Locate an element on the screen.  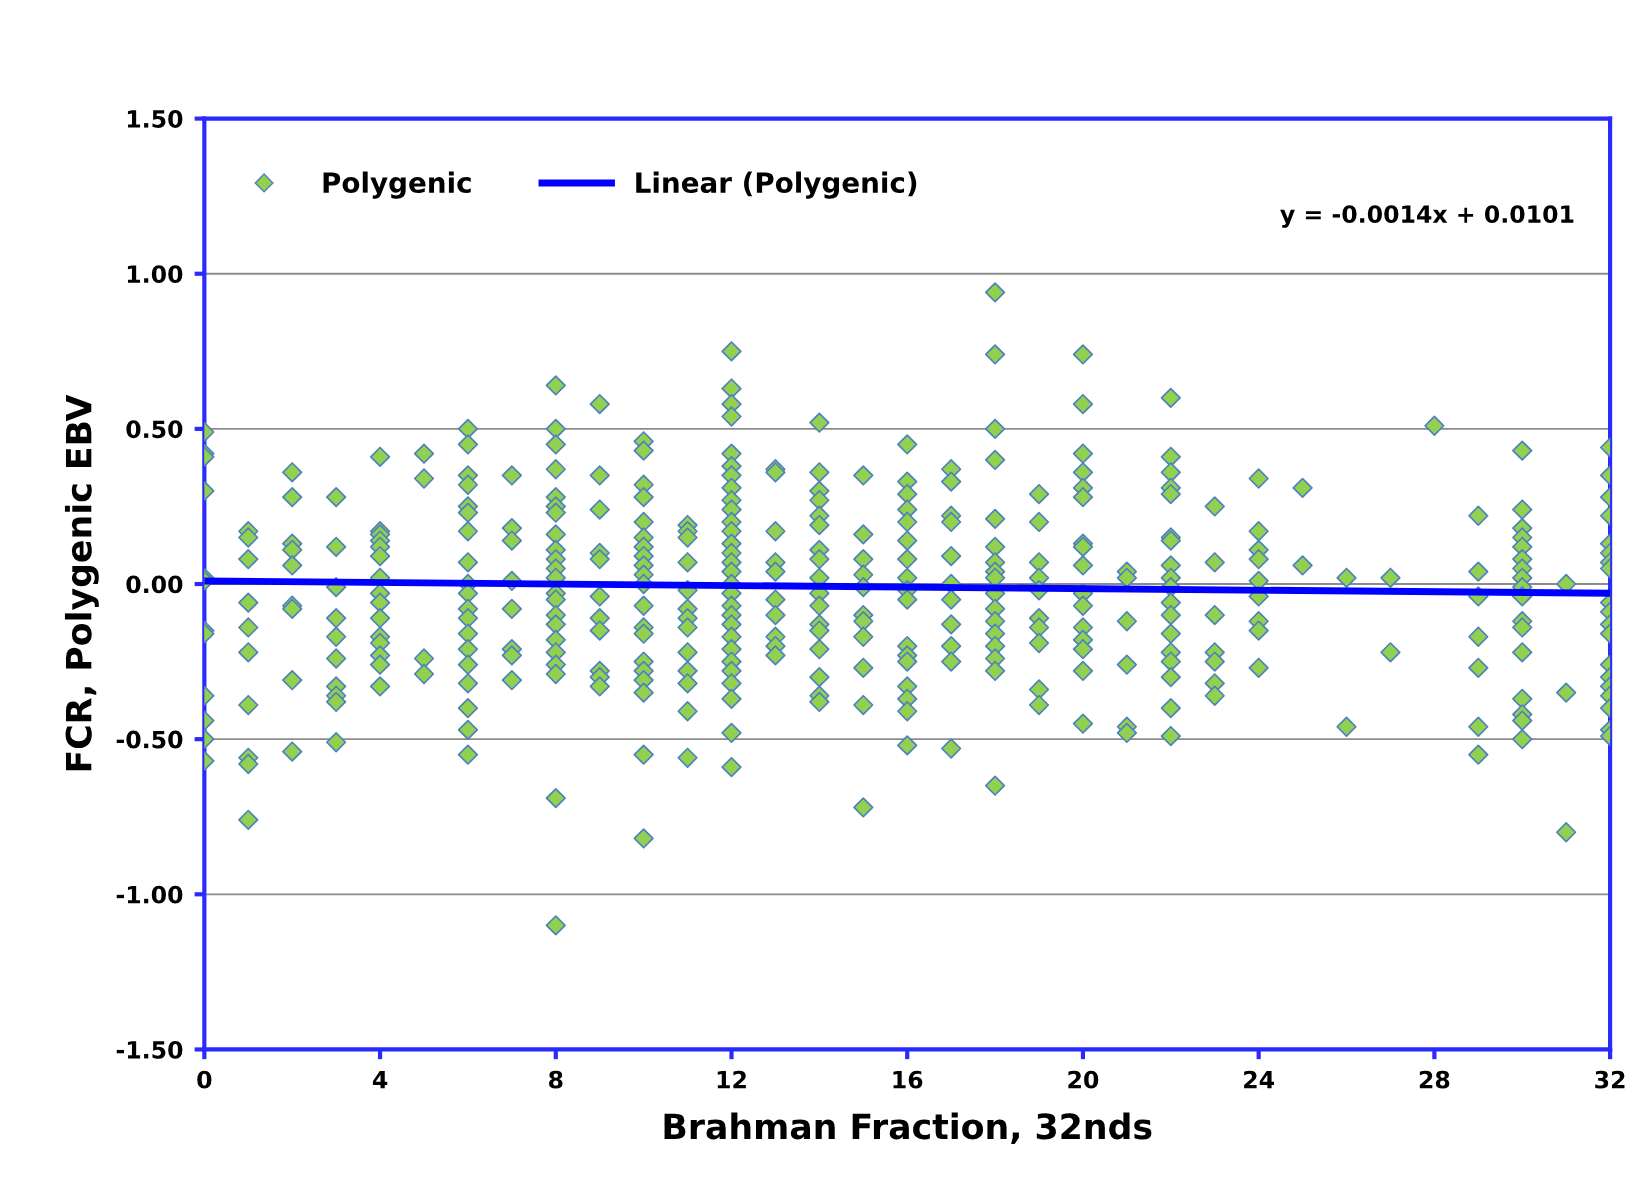
y-tick-label: -0.50 is located at coordinates (149, 739).